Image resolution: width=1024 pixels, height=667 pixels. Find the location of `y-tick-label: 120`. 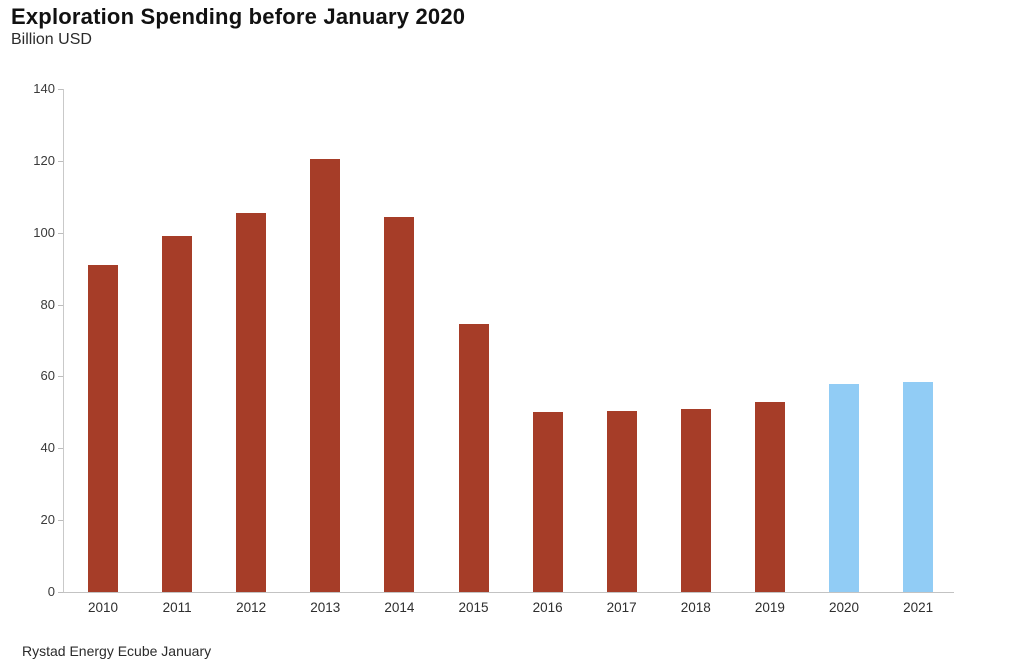

y-tick-label: 120 is located at coordinates (44, 160).